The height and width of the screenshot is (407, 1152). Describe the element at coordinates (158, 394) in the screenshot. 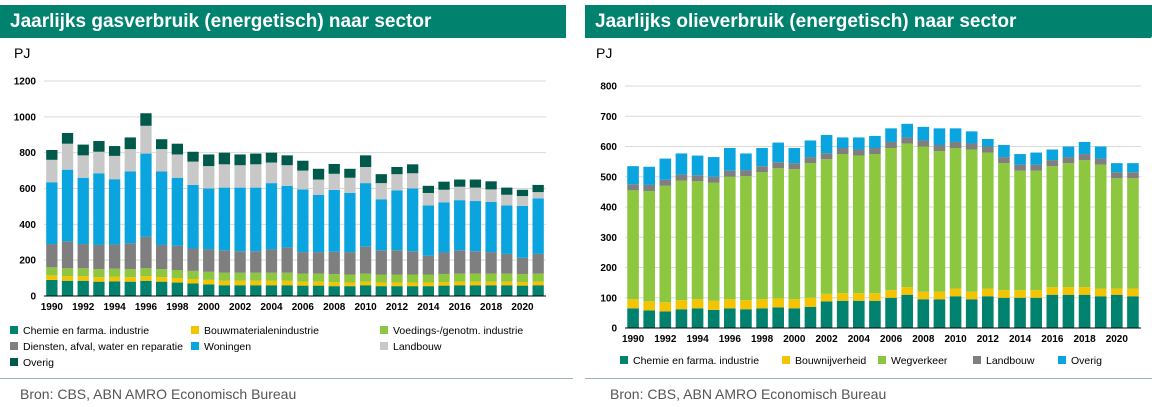

I see `gas-source: Bron: CBS, ABN AMRO Economisch Bureau` at that location.